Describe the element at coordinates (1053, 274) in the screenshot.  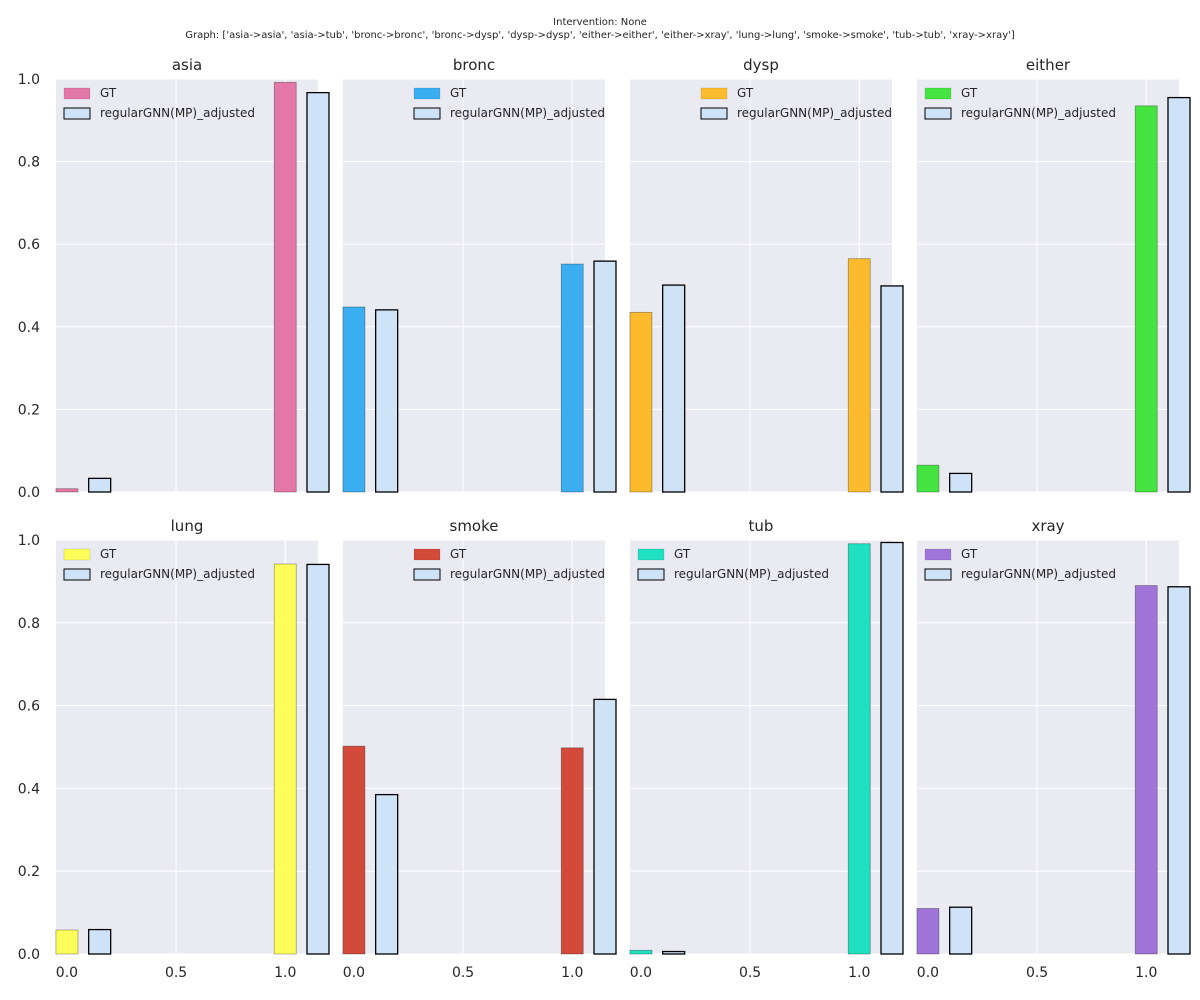
I see `subplot-either: either GT regularGNN(MP)_adjusted` at that location.